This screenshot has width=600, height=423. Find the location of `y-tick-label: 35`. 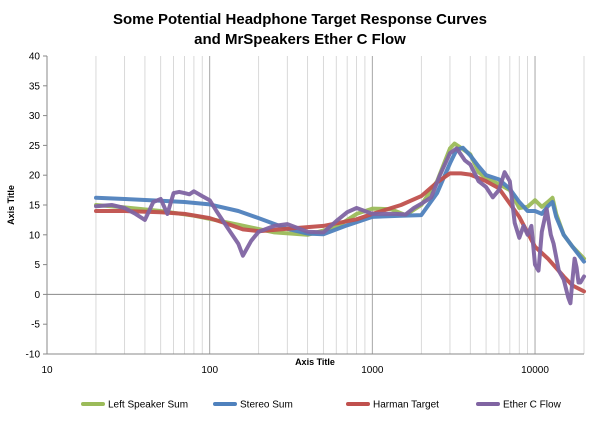

y-tick-label: 35 is located at coordinates (35, 86).